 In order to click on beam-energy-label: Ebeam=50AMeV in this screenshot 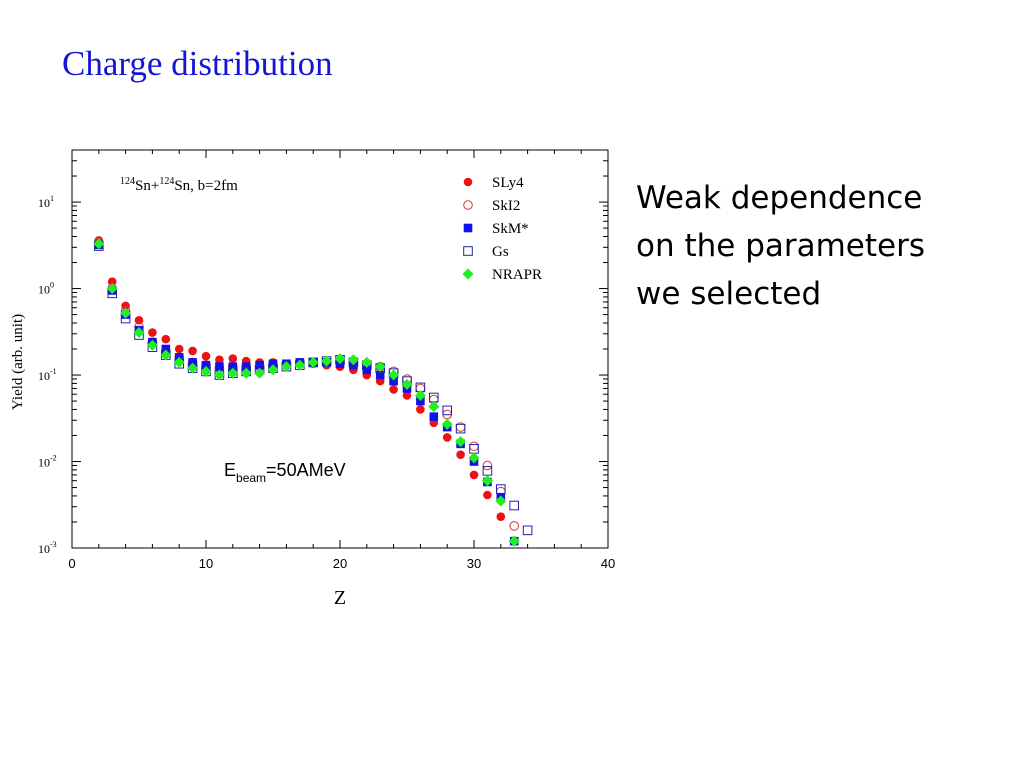, I will do `click(285, 472)`.